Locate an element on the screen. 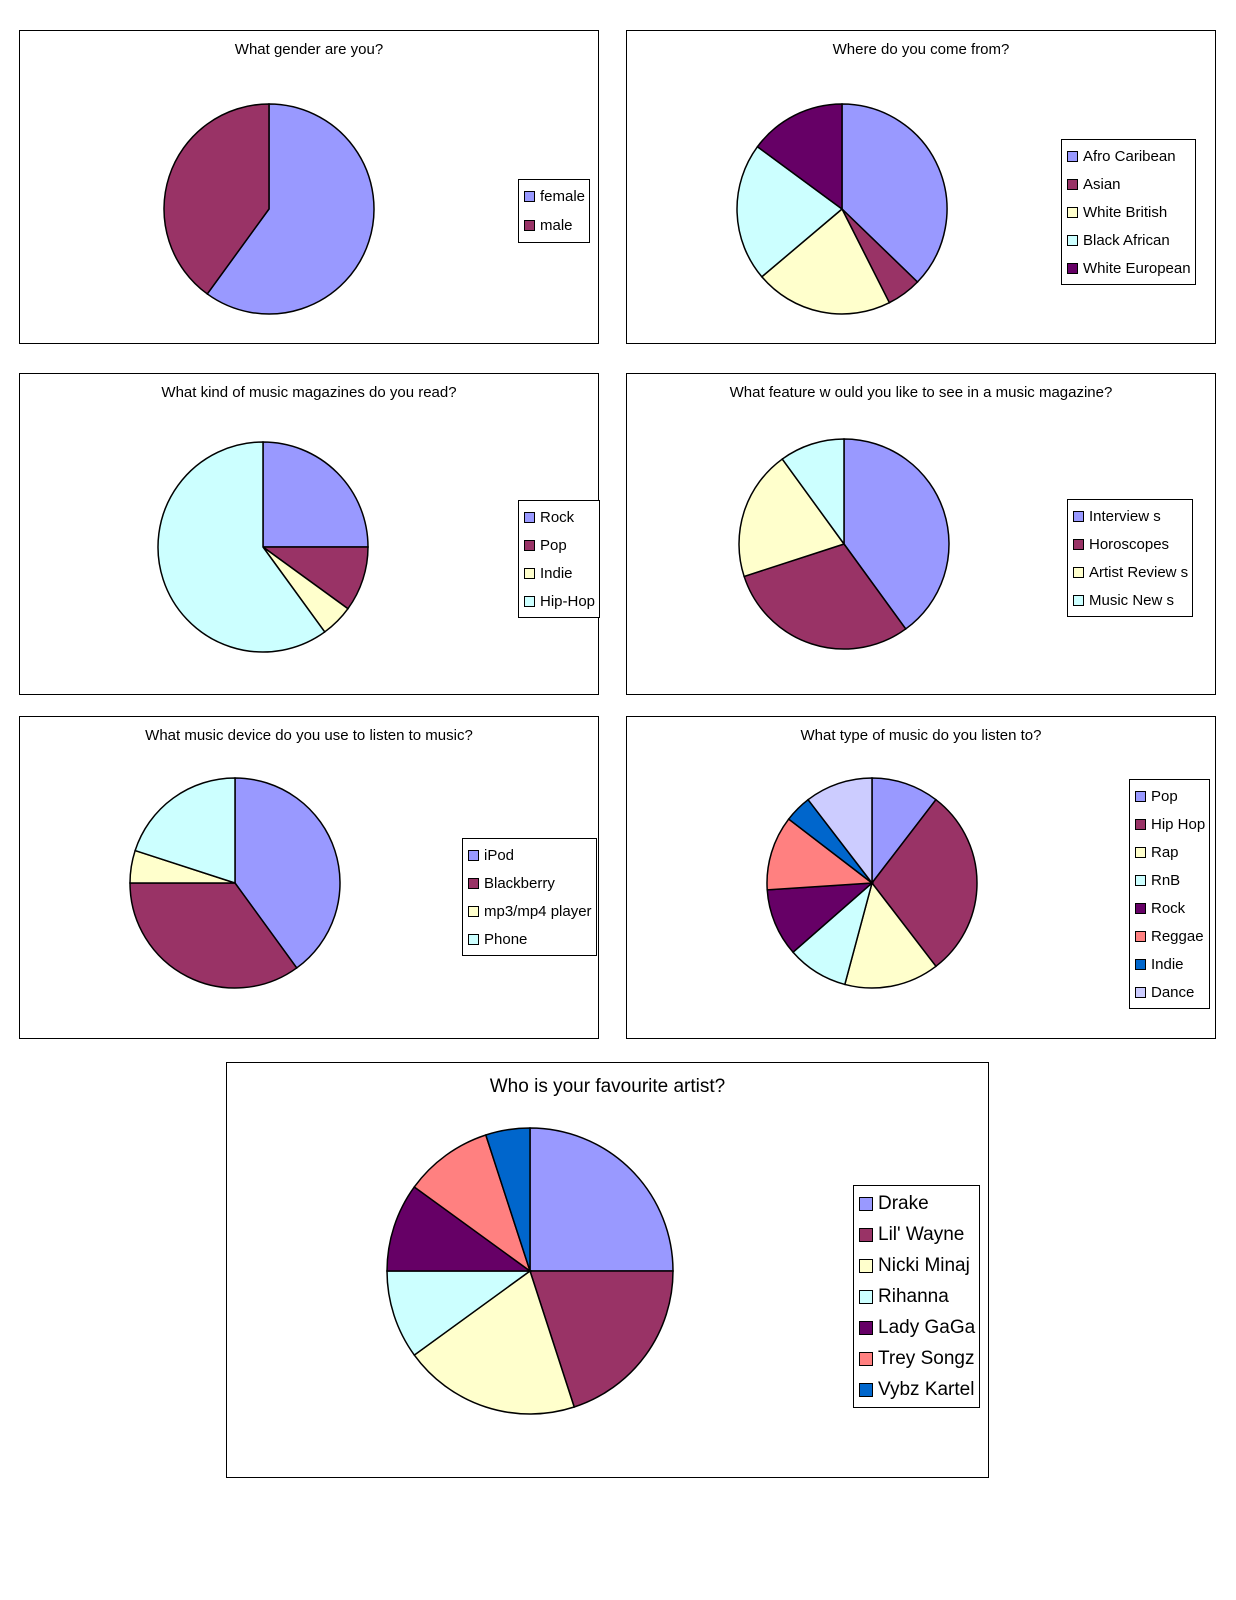  legend-item: Rap is located at coordinates (1170, 852).